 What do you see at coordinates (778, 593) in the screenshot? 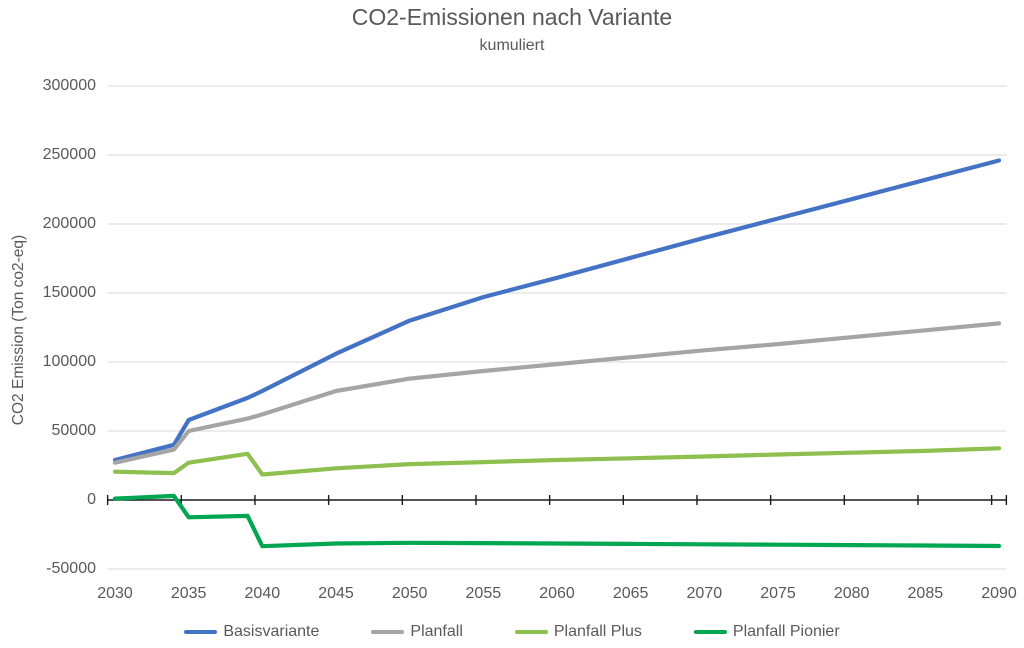
I see `x-tick-label: 2075` at bounding box center [778, 593].